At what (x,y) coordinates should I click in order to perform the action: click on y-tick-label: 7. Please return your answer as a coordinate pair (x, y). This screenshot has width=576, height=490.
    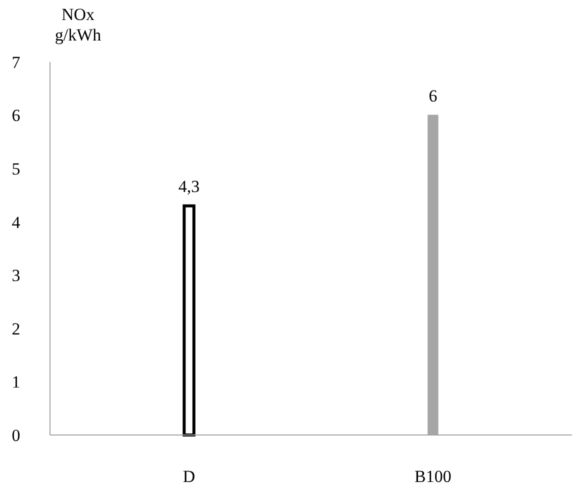
    Looking at the image, I should click on (16, 62).